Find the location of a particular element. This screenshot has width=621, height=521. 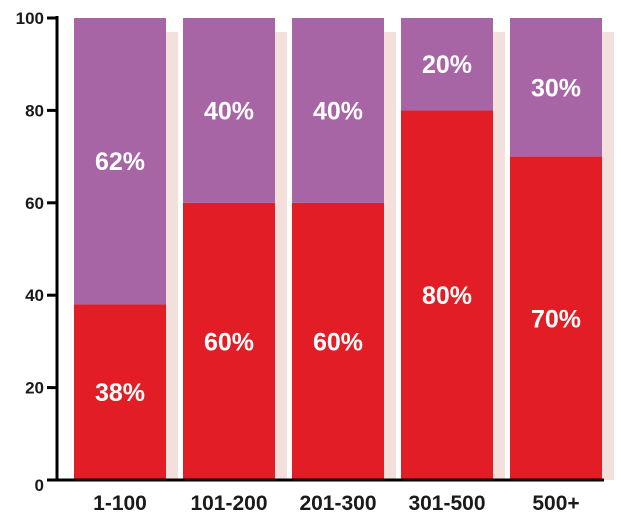

data-label: 62% is located at coordinates (120, 162).